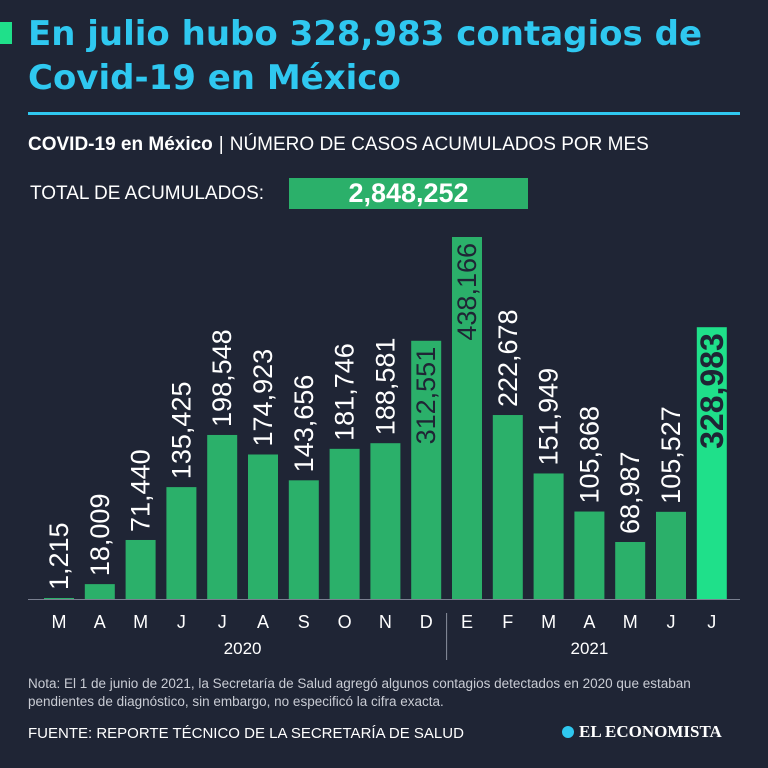 This screenshot has height=768, width=768. I want to click on logo: EL ECONOMISTA, so click(642, 732).